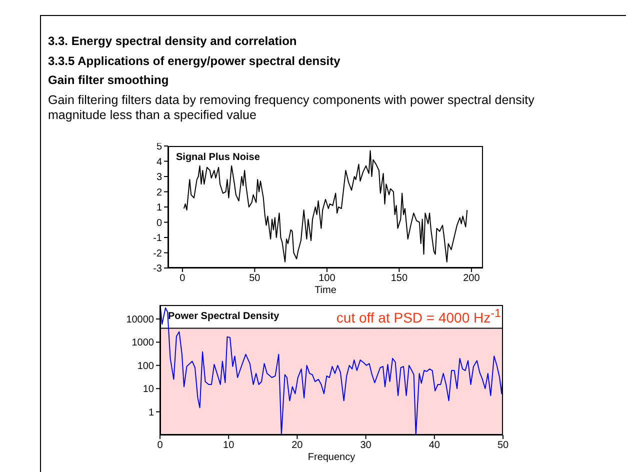  What do you see at coordinates (159, 147) in the screenshot?
I see `y-tick-label: 5` at bounding box center [159, 147].